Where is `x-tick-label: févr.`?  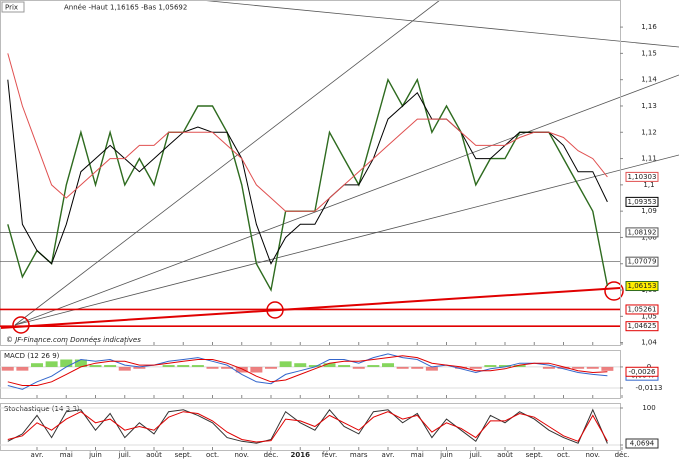 x-tick-label: févr. is located at coordinates (329, 455).